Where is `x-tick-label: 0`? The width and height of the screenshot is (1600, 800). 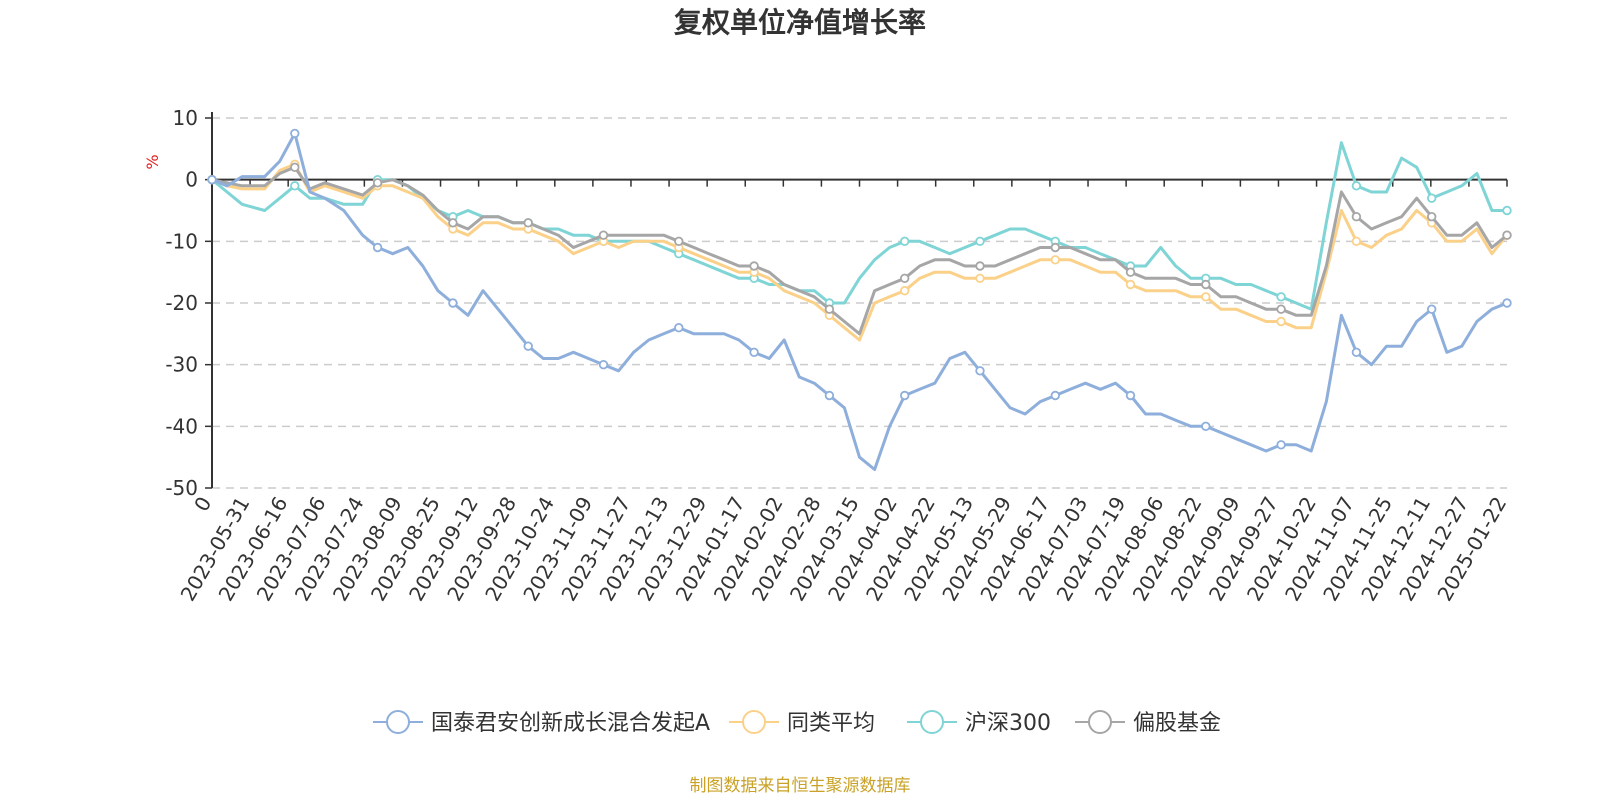 x-tick-label: 0 is located at coordinates (202, 504).